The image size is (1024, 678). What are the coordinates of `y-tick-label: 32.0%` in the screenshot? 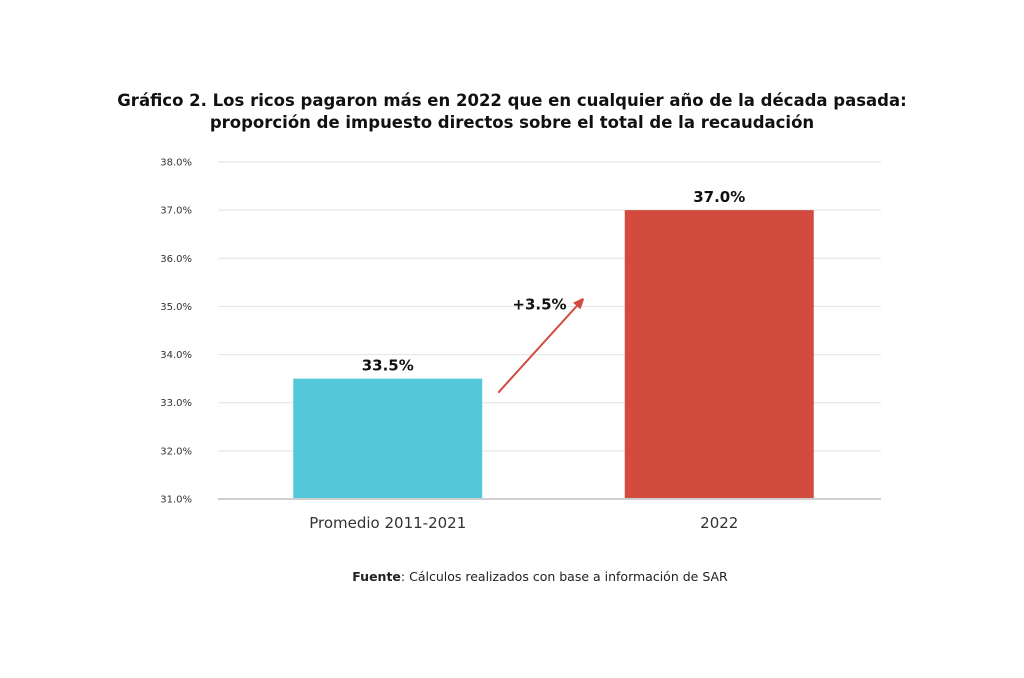 It's located at (176, 451).